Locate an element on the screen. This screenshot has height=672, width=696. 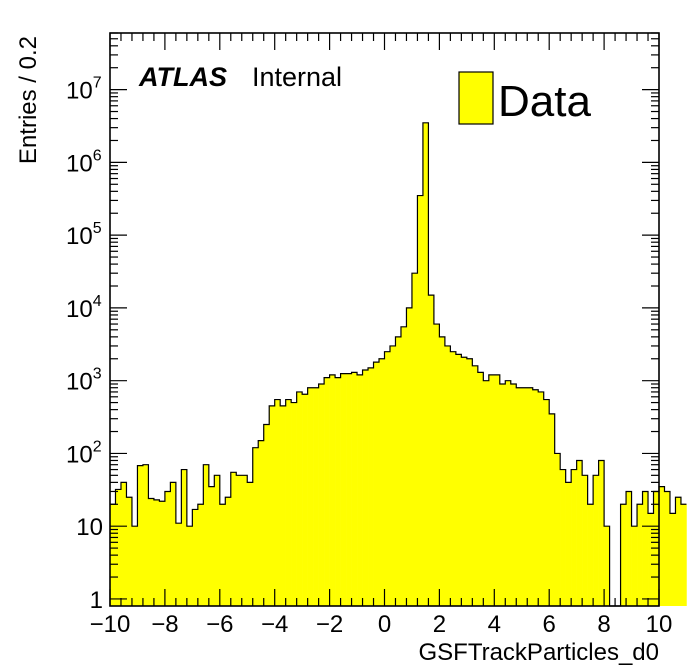
x-tick-label: −4 is located at coordinates (274, 624).